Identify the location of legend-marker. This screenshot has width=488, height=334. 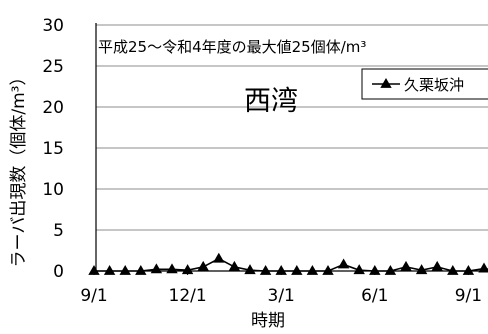
(386, 83).